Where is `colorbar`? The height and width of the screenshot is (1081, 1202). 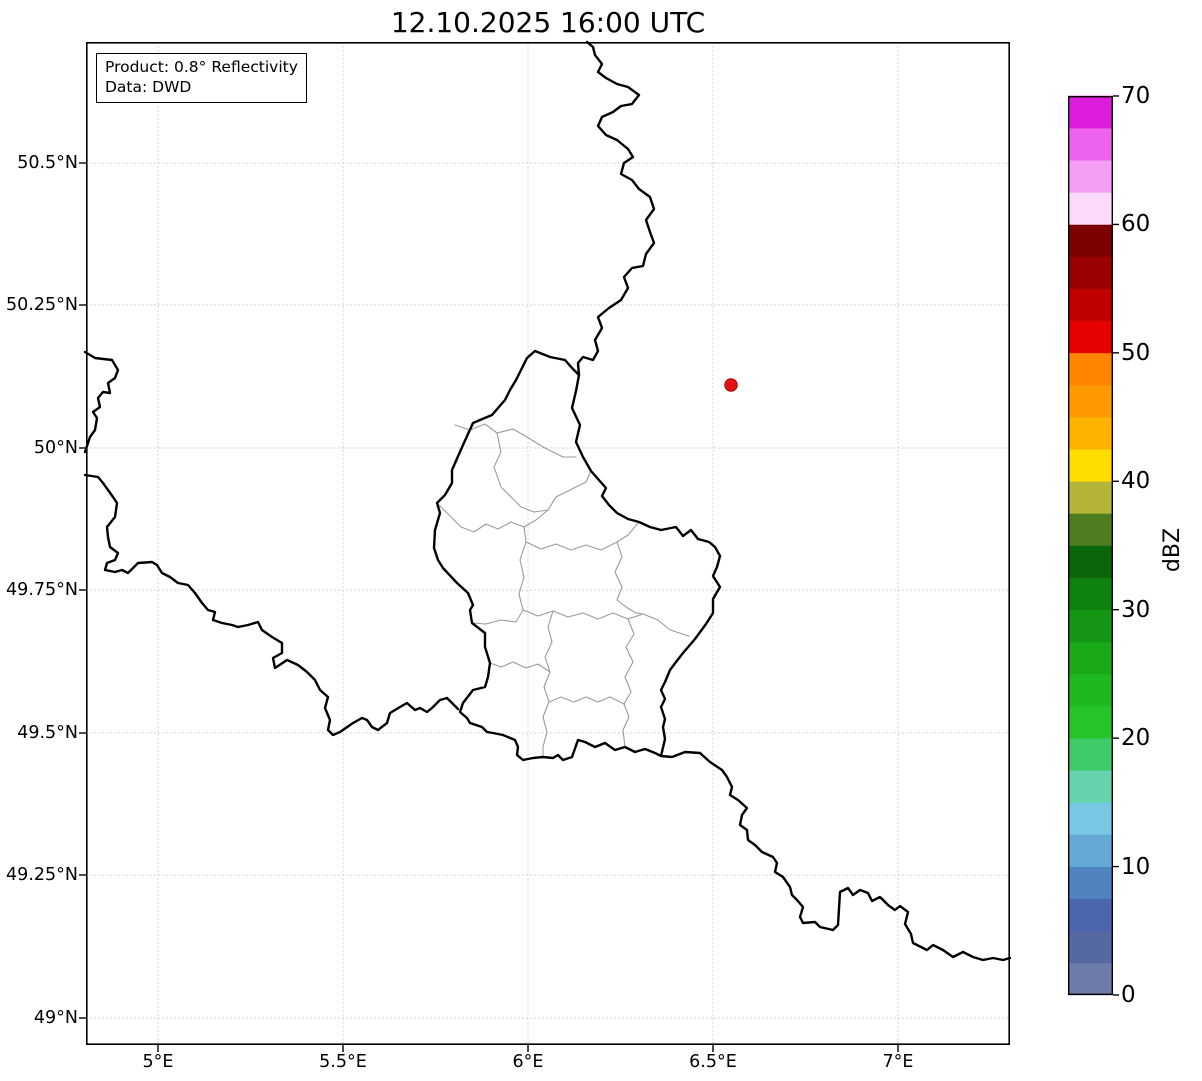
colorbar is located at coordinates (1093, 545).